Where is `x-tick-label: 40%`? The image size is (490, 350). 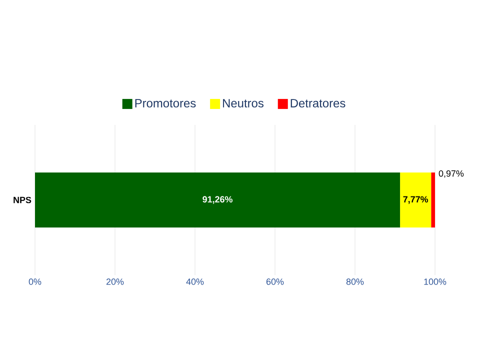 x-tick-label: 40% is located at coordinates (195, 281).